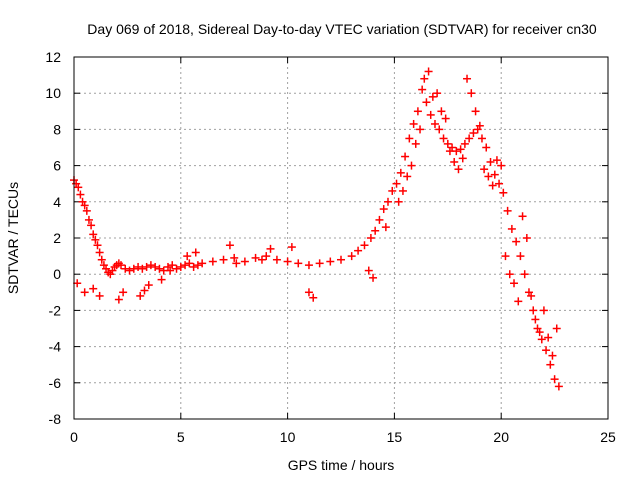 The height and width of the screenshot is (480, 640). What do you see at coordinates (55, 383) in the screenshot?
I see `y-tick-label: -6` at bounding box center [55, 383].